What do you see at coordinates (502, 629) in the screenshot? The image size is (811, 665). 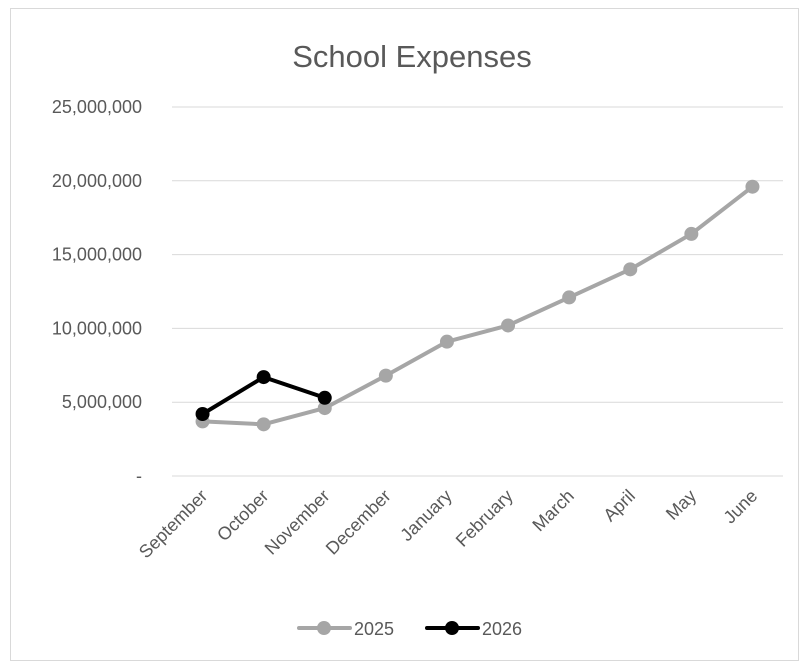 I see `legend-label: 2026` at bounding box center [502, 629].